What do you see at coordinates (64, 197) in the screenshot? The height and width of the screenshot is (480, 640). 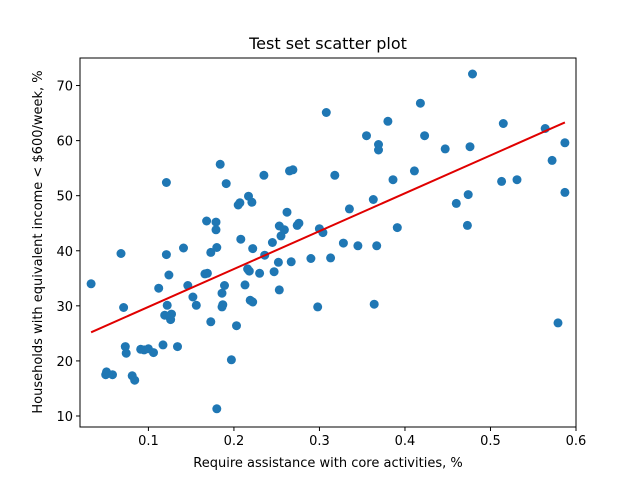 I see `y-tick-label: 50` at bounding box center [64, 197].